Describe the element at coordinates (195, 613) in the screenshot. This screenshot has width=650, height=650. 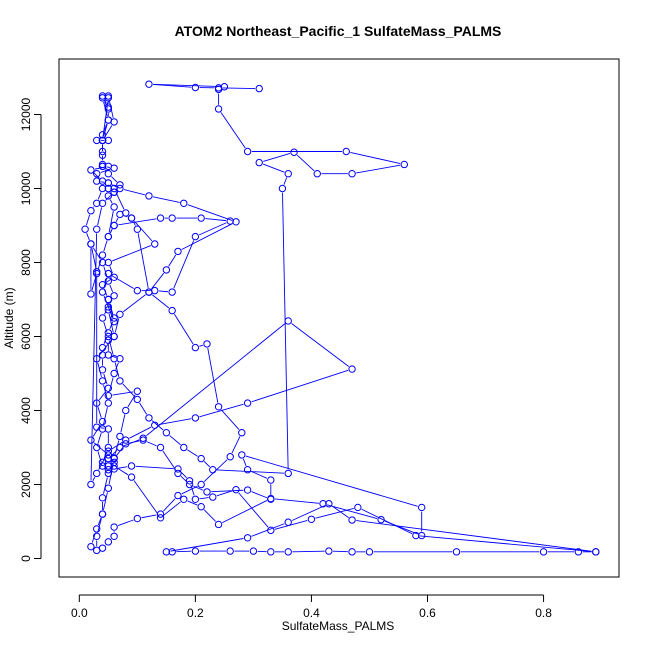
I see `x-tick-label: 0.2` at that location.